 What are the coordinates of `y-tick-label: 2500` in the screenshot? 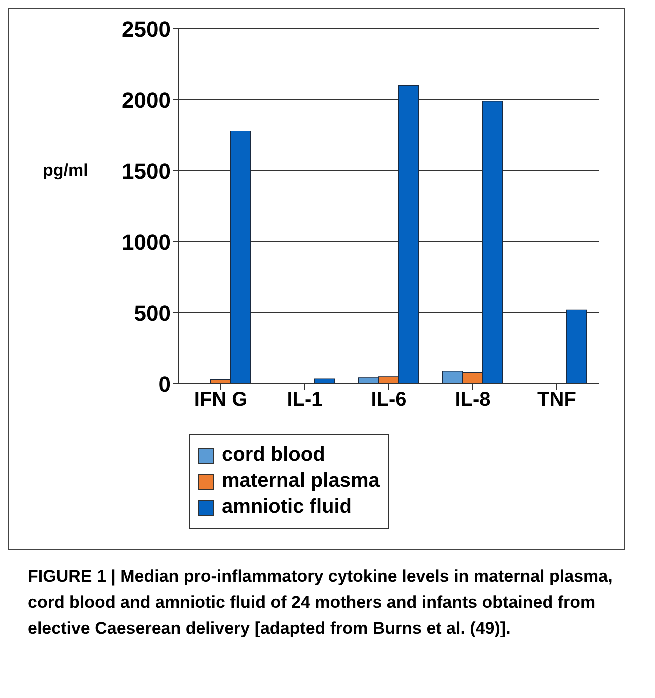 It's located at (146, 29).